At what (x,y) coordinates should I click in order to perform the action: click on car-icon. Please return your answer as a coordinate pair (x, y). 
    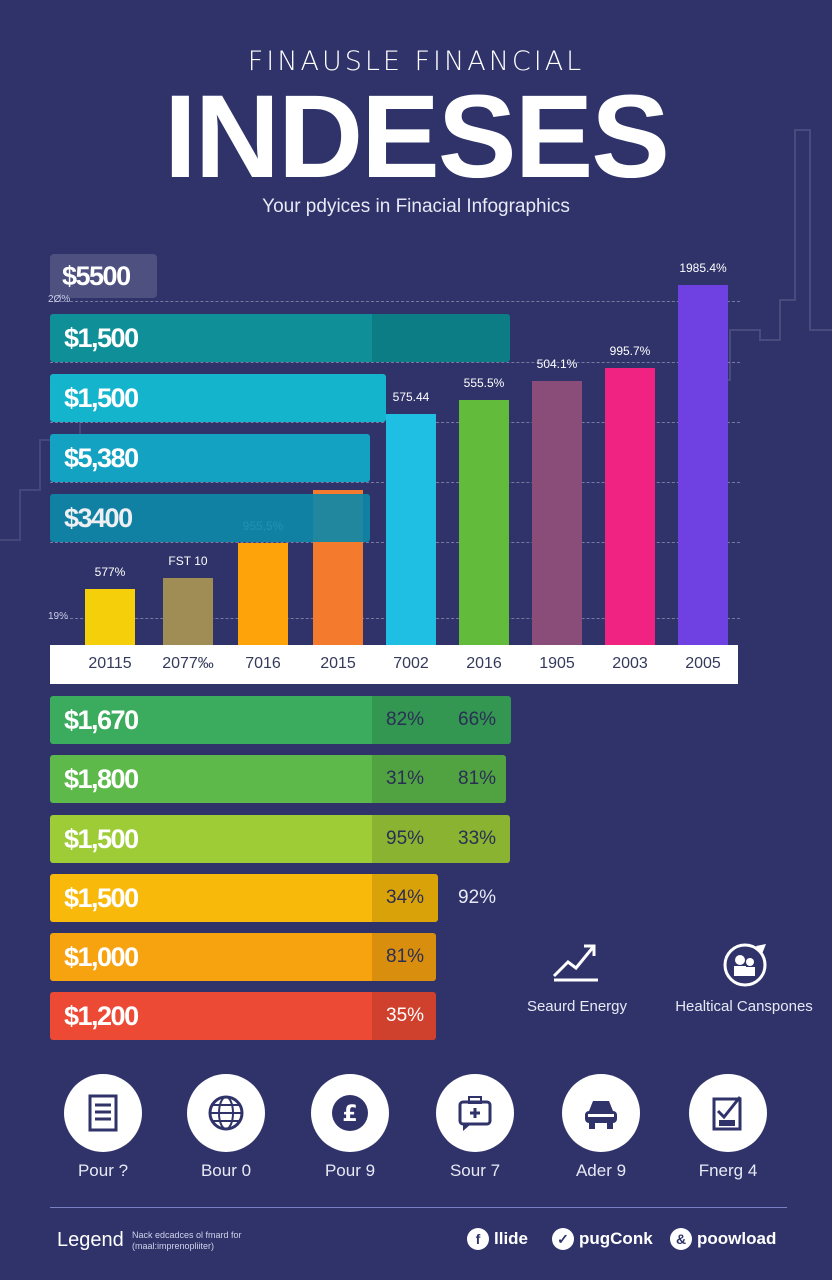
    Looking at the image, I should click on (601, 1115).